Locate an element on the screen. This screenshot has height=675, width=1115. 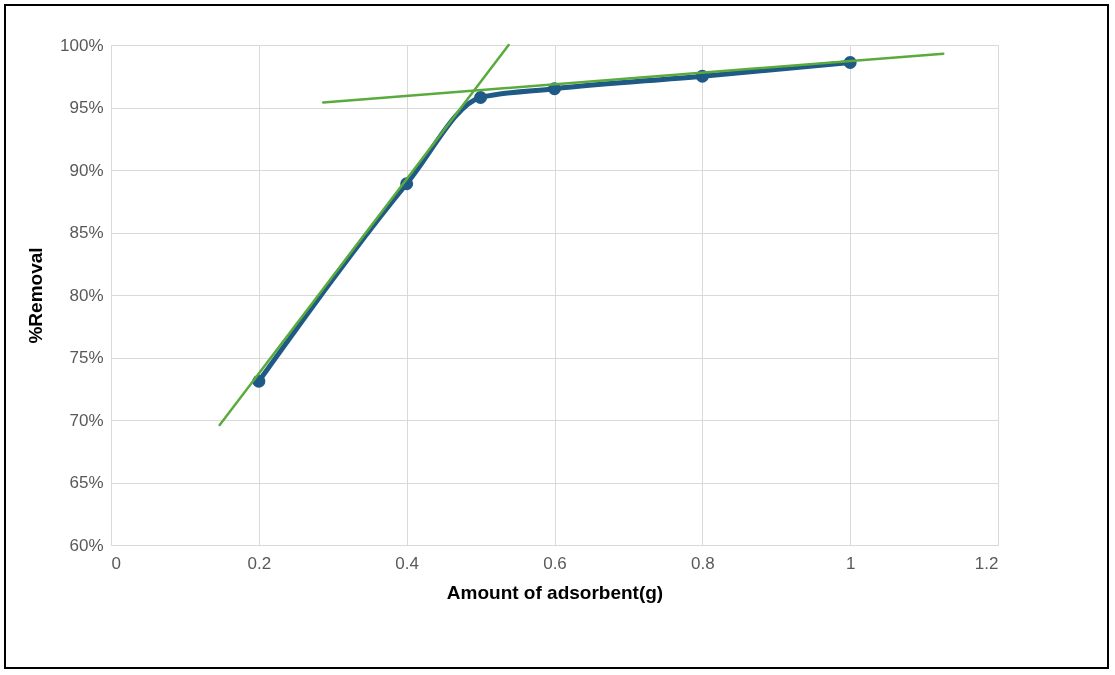
y-tick-label: 70% is located at coordinates (86, 420).